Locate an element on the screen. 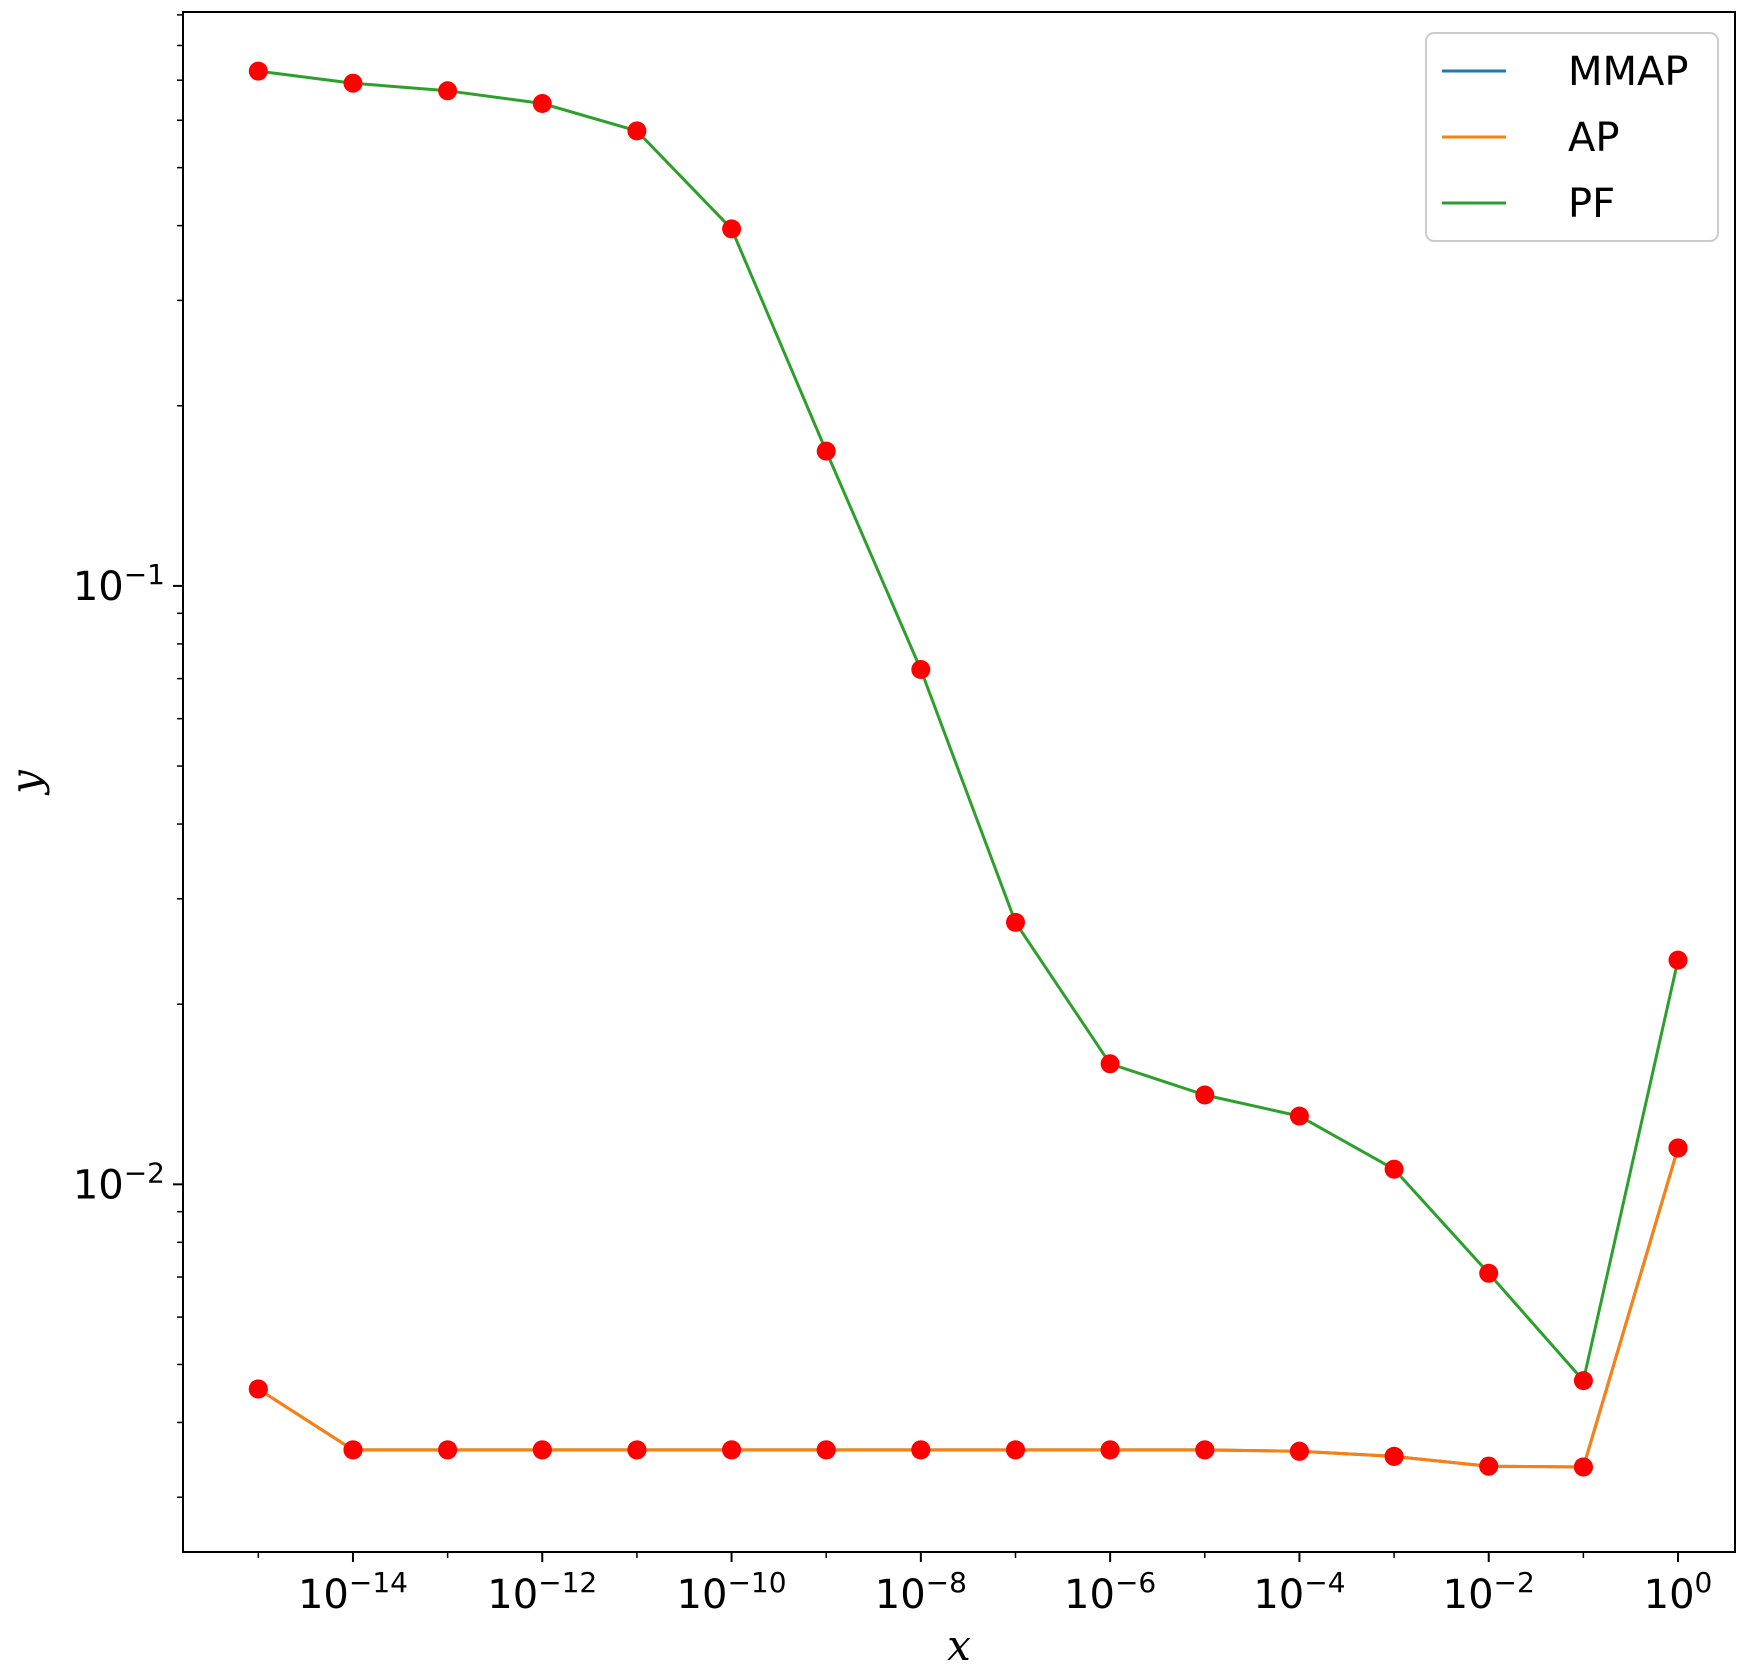 The height and width of the screenshot is (1669, 1742). x-tick-label: 10⁰ is located at coordinates (1678, 1592).